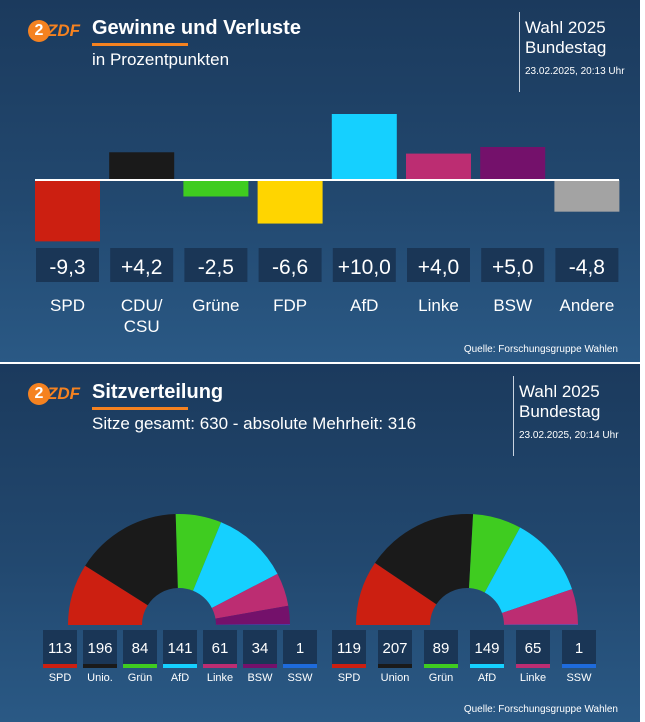 Image resolution: width=645 pixels, height=722 pixels. I want to click on party-label: Andere, so click(586, 305).